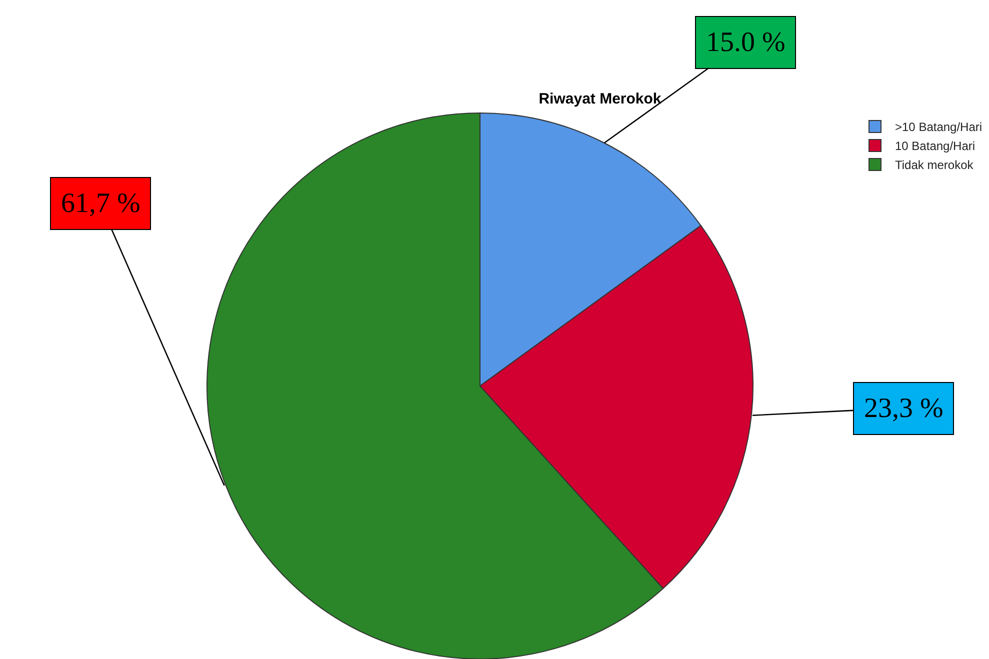 The height and width of the screenshot is (659, 989). I want to click on legend-label: 10 Batang/Hari, so click(935, 146).